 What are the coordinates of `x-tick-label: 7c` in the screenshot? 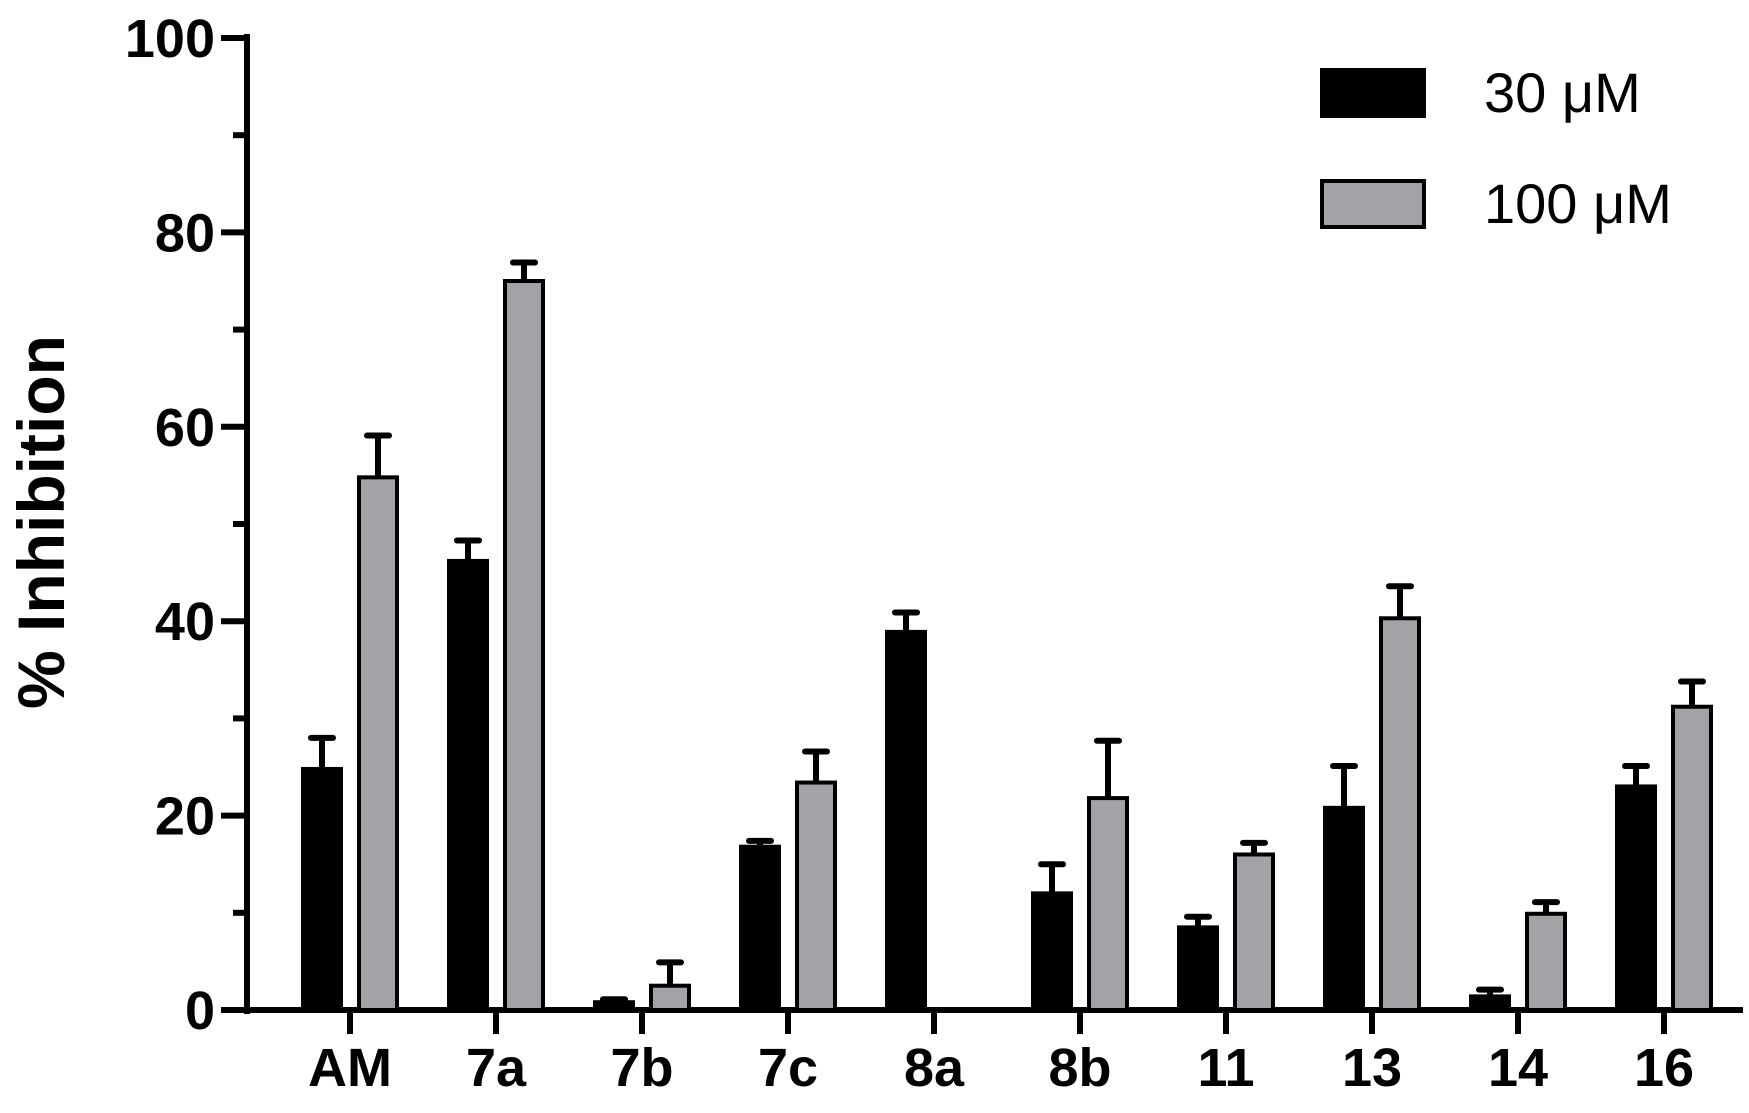 It's located at (788, 1068).